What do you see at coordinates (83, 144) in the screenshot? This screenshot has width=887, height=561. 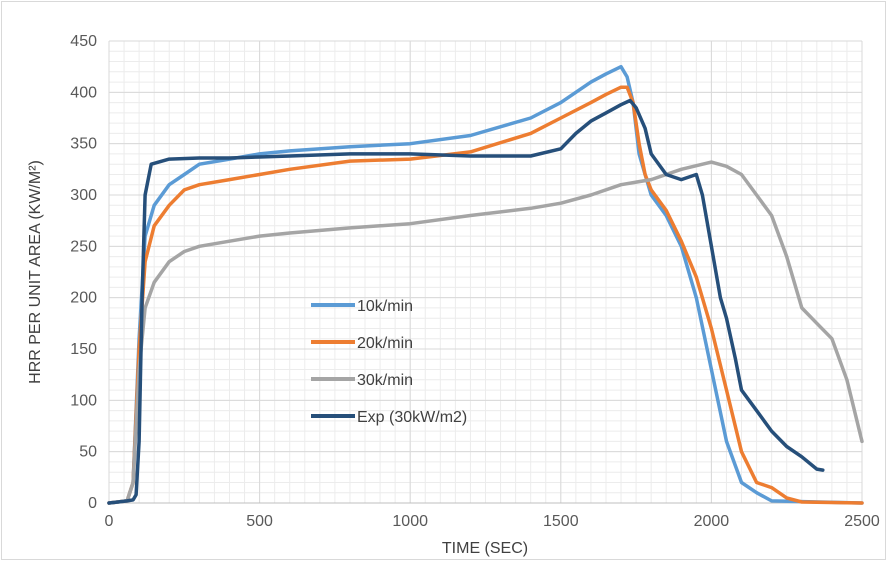 I see `y-tick-label: 350` at bounding box center [83, 144].